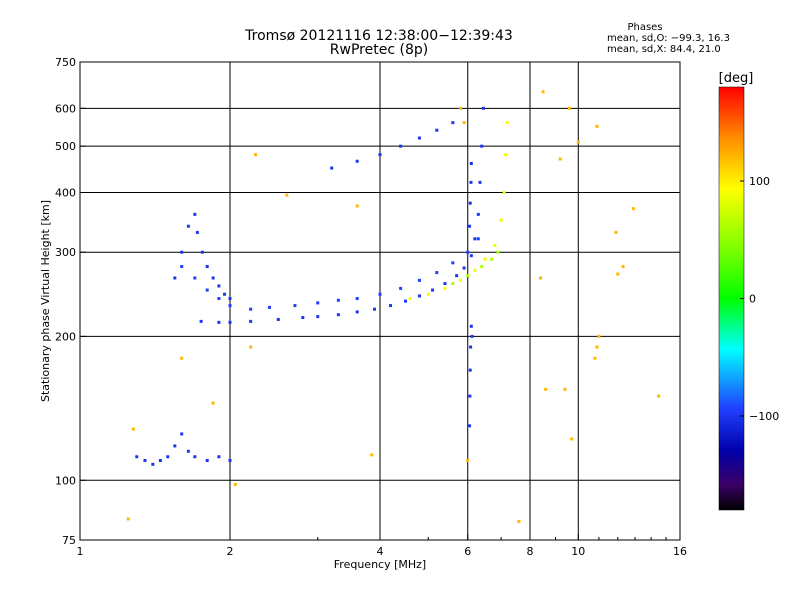 The height and width of the screenshot is (600, 800). What do you see at coordinates (70, 301) in the screenshot?
I see `y-axis: 75 100 200 300 400 500 600 750` at bounding box center [70, 301].